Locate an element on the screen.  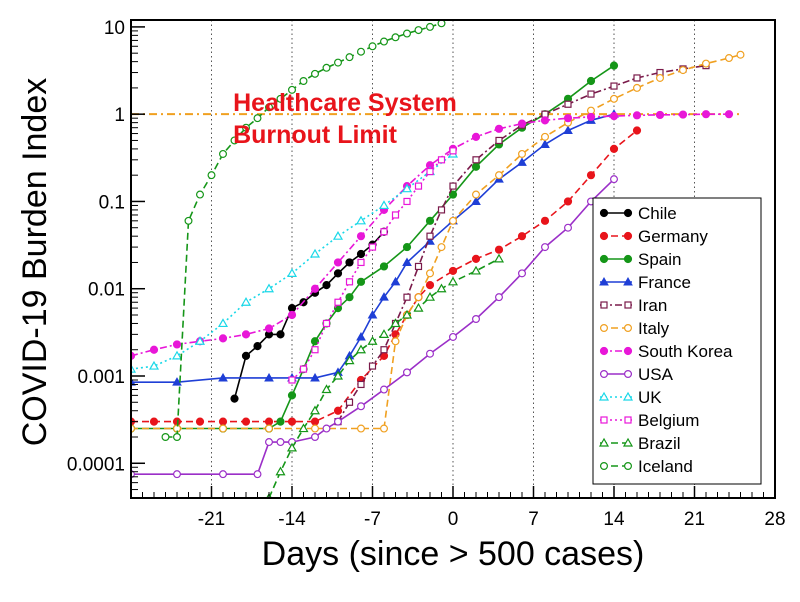
legend-label: Belgium is located at coordinates (668, 420).